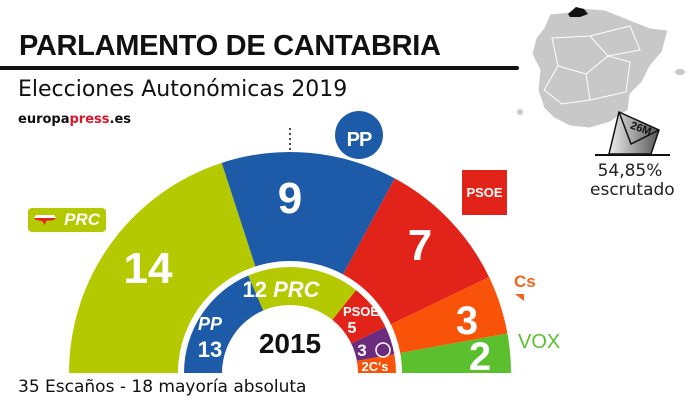 Image resolution: width=690 pixels, height=412 pixels. I want to click on seat-summary: 35 Escaños - 18 mayoría absoluta, so click(162, 387).